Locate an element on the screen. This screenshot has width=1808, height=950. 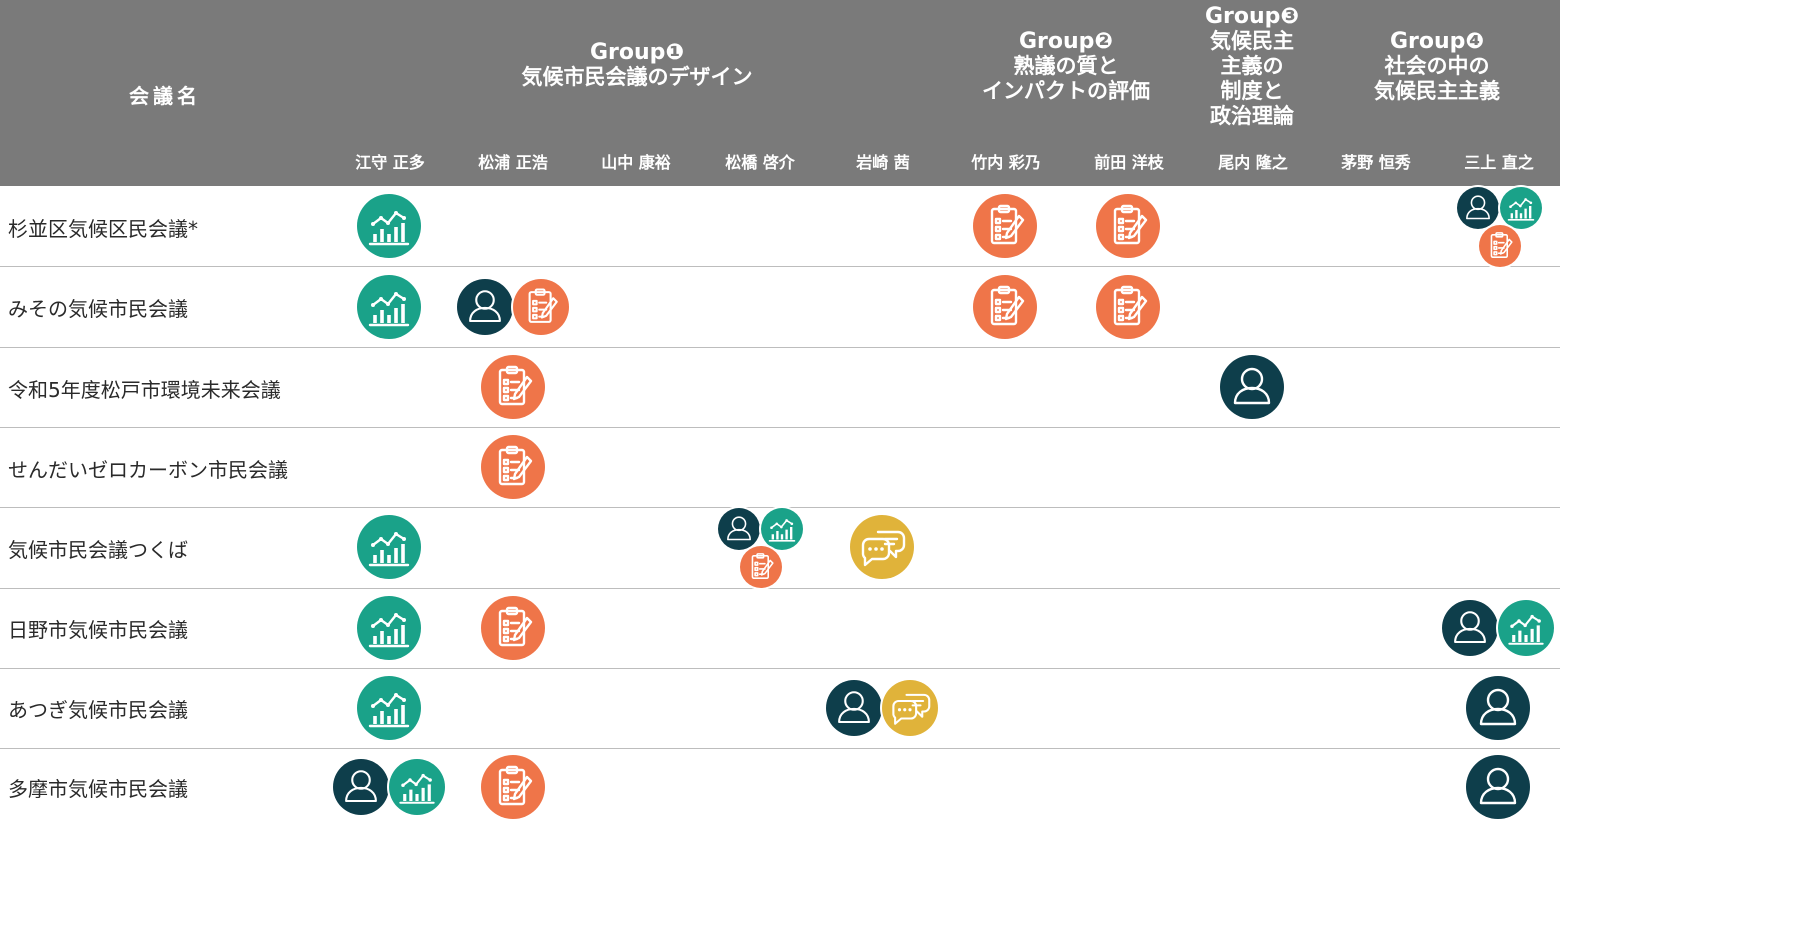
row-name: 杉並区気候区民会議* is located at coordinates (103, 229).